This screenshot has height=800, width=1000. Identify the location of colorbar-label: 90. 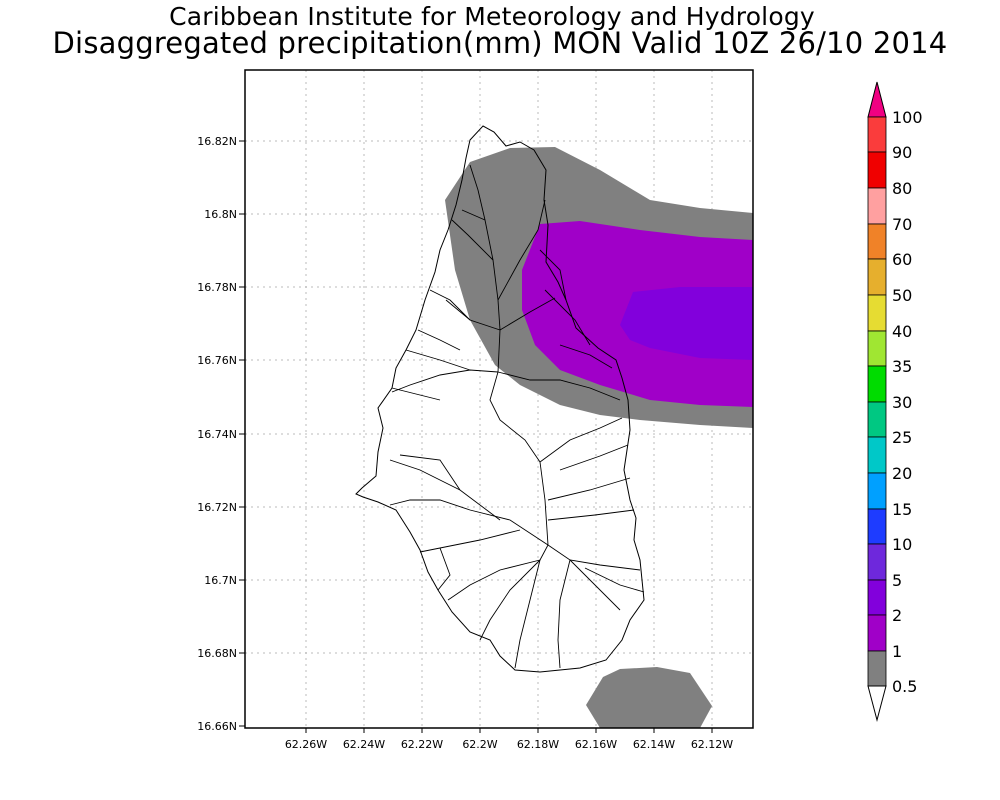
(902, 152).